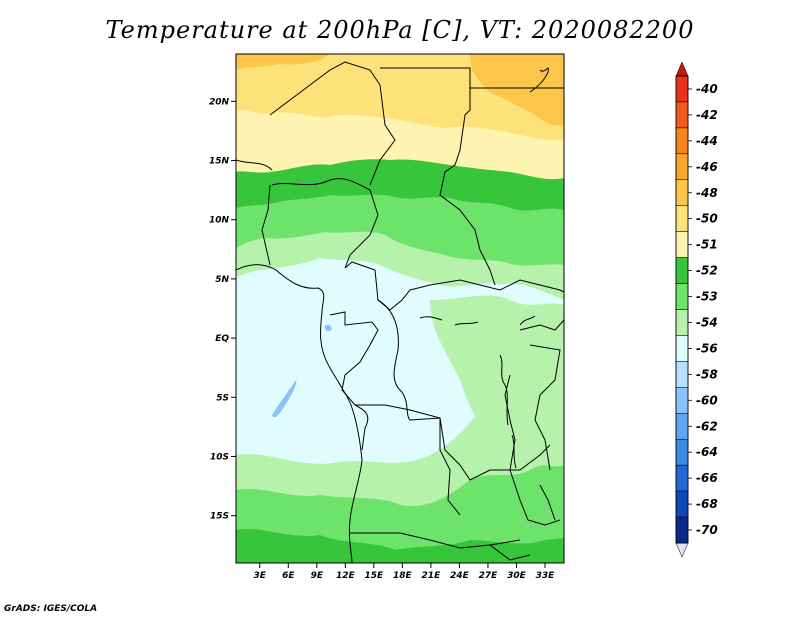 Image resolution: width=800 pixels, height=618 pixels. Describe the element at coordinates (283, 62) in the screenshot. I see `field-gold-west` at that location.